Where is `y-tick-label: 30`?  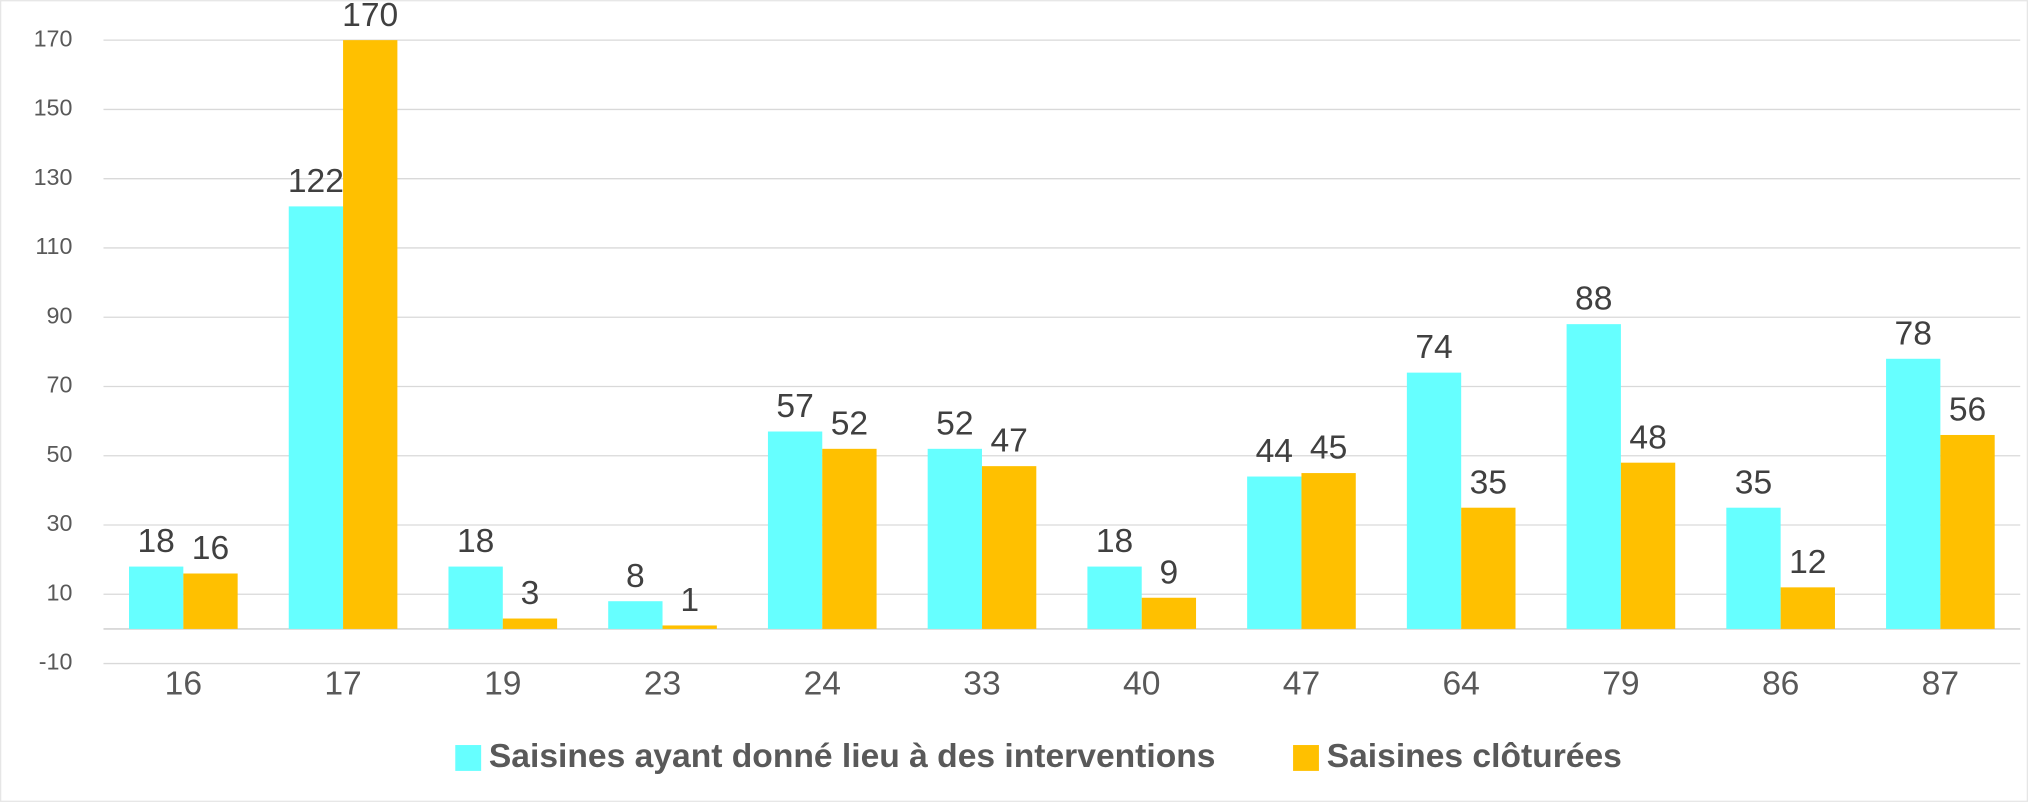 y-tick-label: 30 is located at coordinates (60, 523).